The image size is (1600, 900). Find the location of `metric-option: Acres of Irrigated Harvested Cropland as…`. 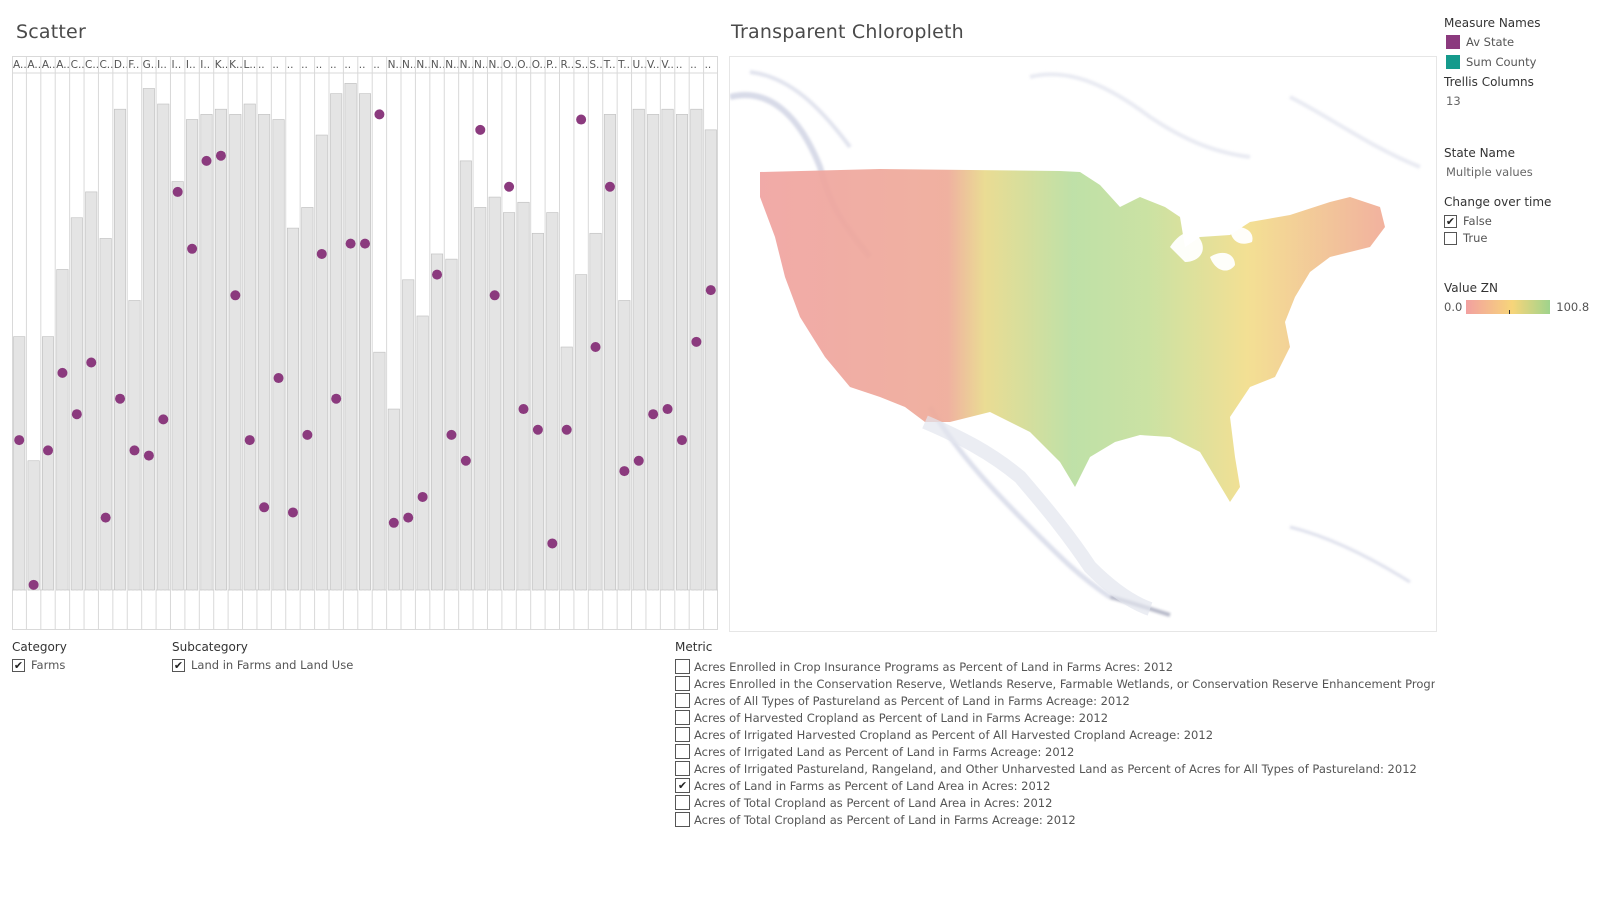

metric-option: Acres of Irrigated Harvested Cropland as… is located at coordinates (1055, 734).